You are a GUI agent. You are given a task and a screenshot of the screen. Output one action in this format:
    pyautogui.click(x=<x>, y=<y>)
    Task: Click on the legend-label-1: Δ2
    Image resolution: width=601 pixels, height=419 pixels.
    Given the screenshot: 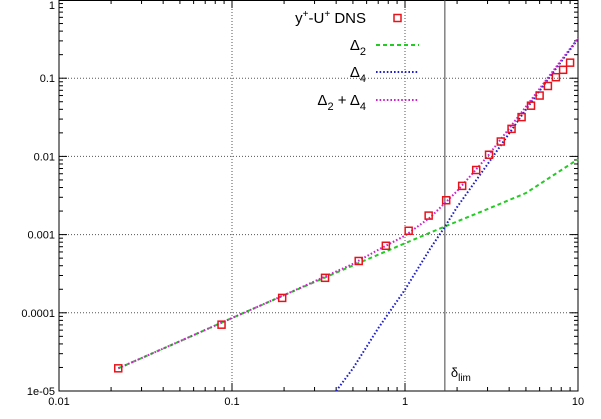 What is the action you would take?
    pyautogui.click(x=358, y=47)
    